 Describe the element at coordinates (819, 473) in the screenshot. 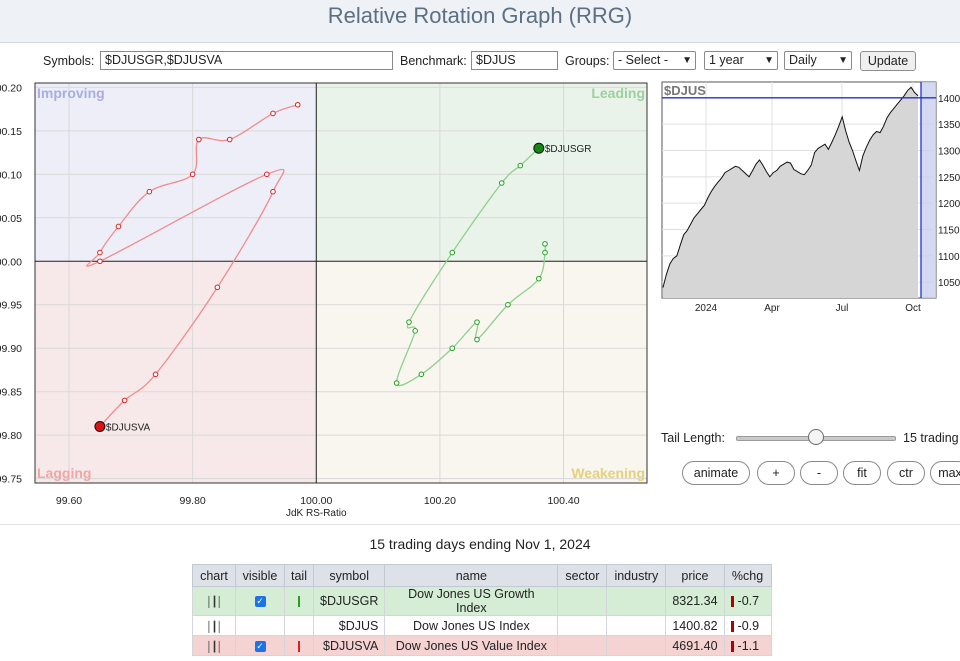

I see `zoom-out-button: -` at that location.